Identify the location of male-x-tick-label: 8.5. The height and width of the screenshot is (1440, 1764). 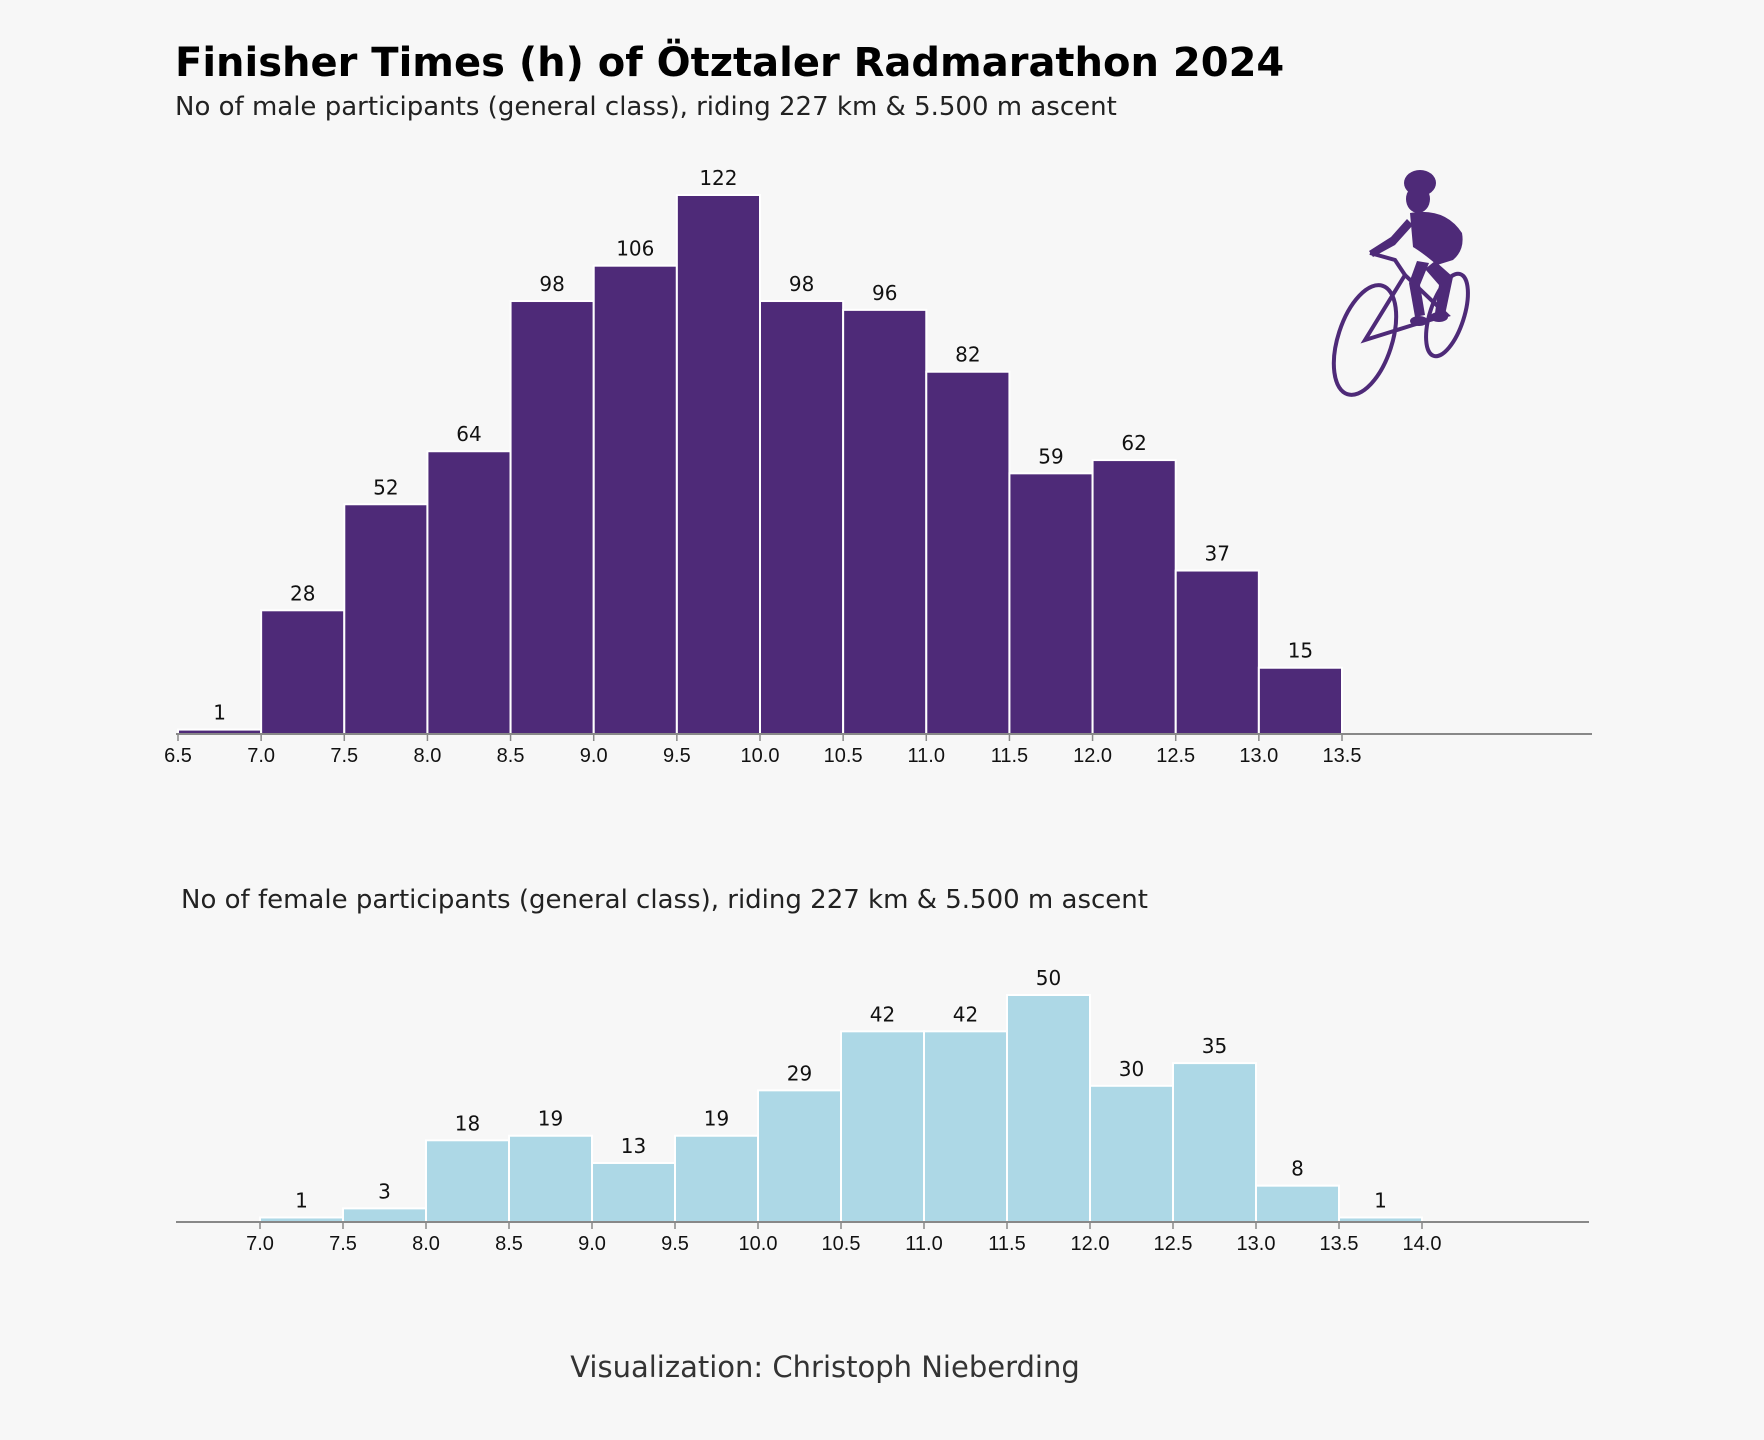
(511, 756).